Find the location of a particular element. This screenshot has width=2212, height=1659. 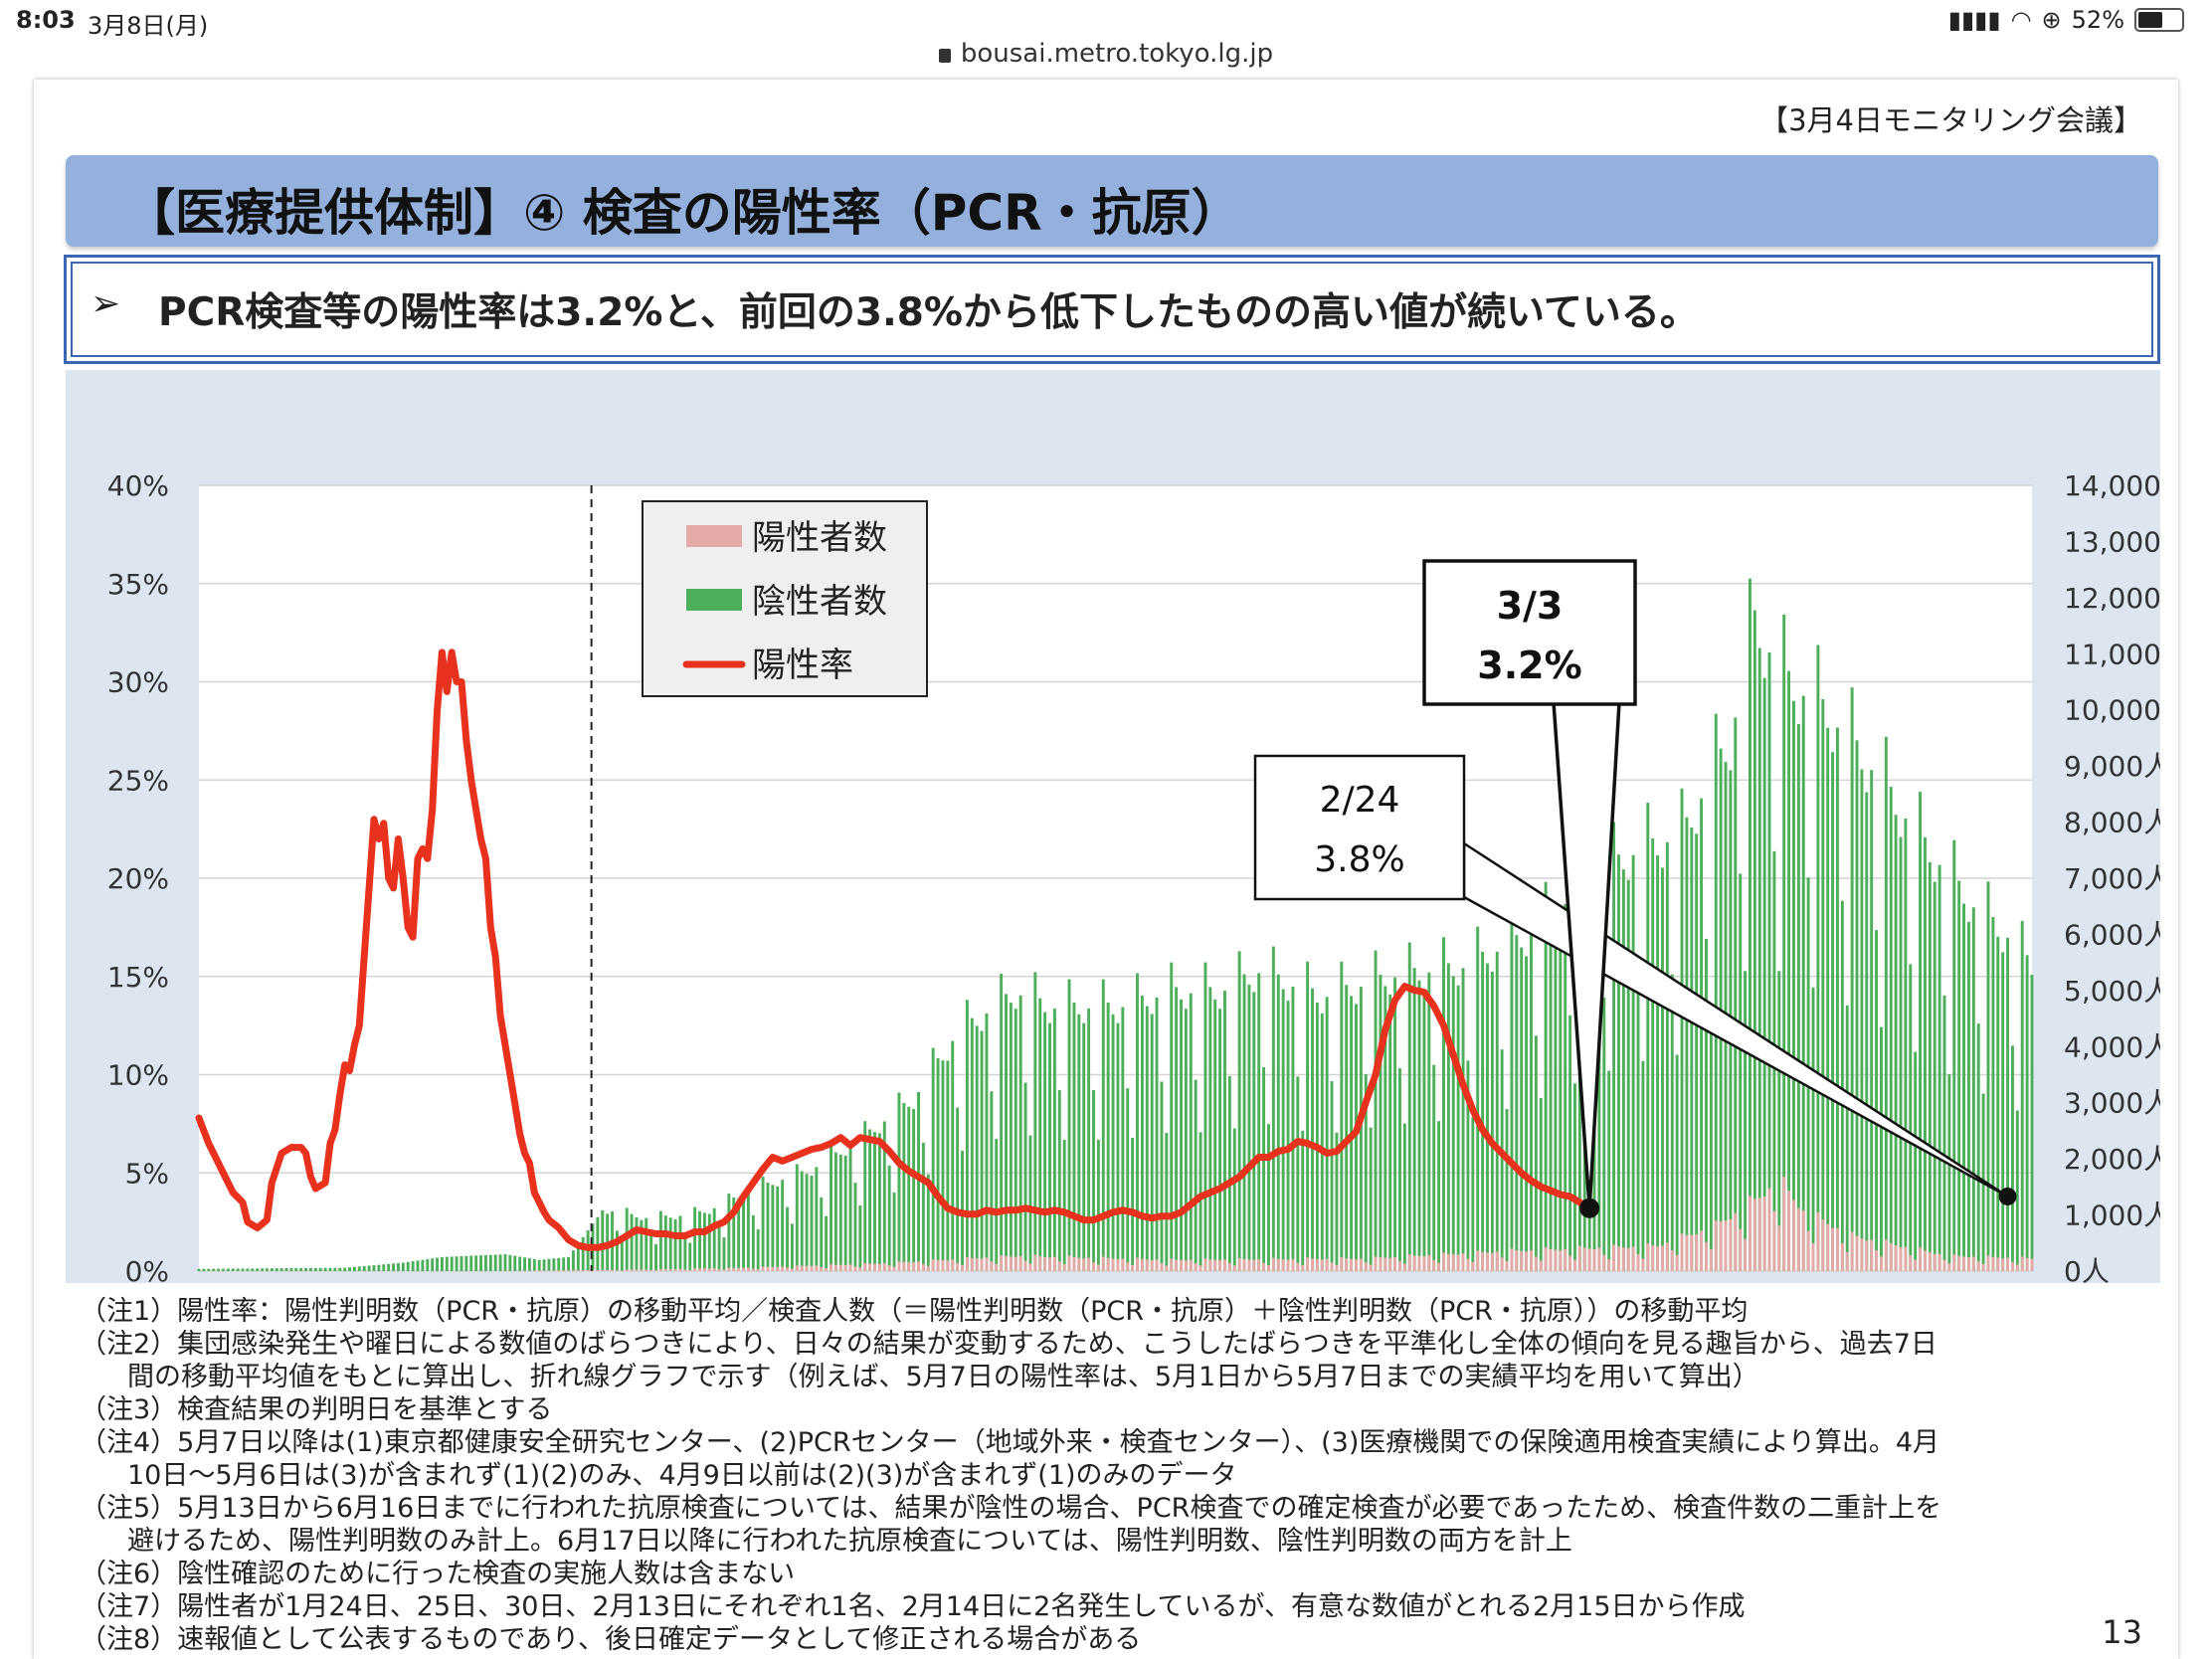

y-right-tick-label: 6,000人 is located at coordinates (2112, 934).